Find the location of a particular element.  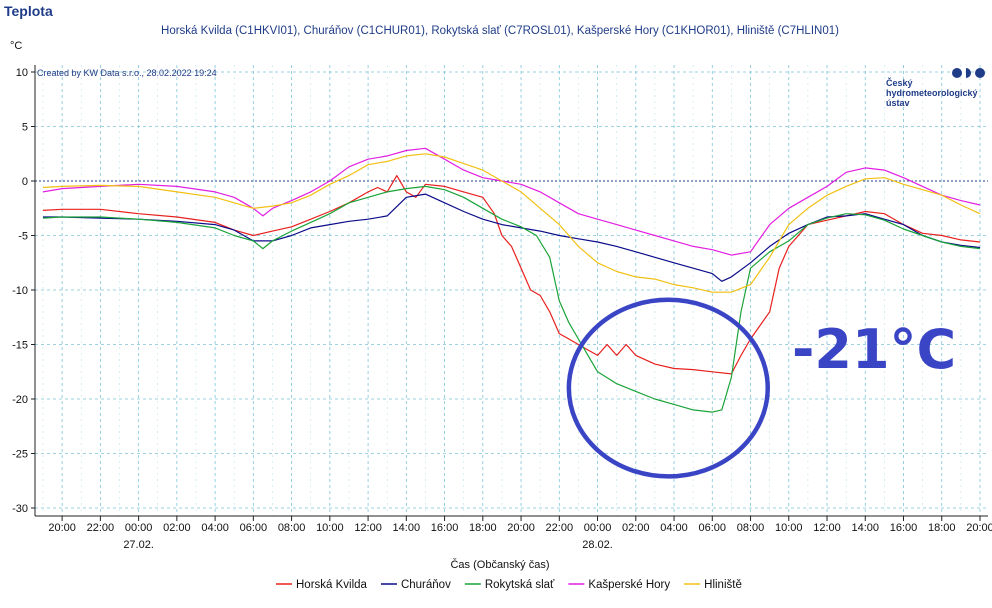

legend-label: Horská Kvilda is located at coordinates (332, 585).